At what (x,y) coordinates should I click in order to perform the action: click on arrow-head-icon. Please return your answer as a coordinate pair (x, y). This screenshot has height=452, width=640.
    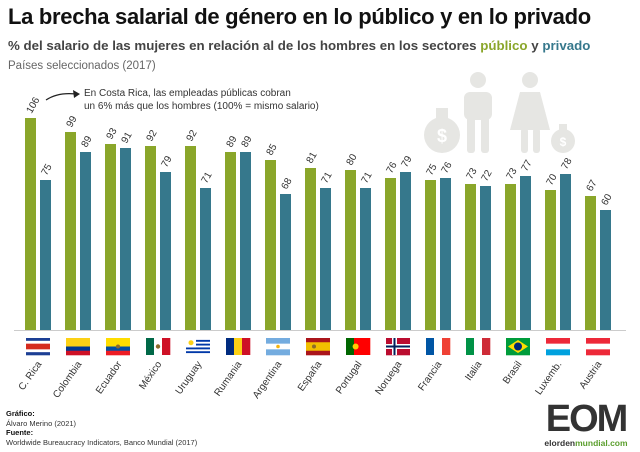
    Looking at the image, I should click on (76, 94).